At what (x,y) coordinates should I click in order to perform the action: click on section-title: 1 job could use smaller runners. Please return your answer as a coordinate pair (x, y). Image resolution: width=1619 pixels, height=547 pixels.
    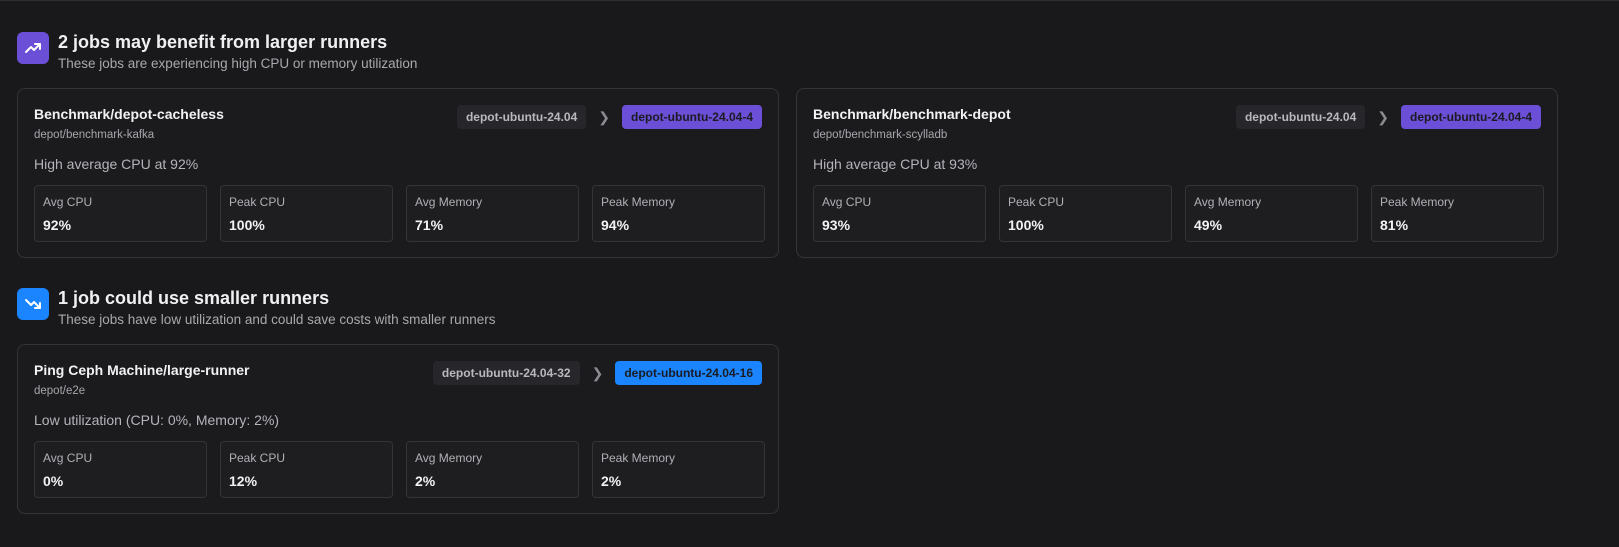
    Looking at the image, I should click on (194, 298).